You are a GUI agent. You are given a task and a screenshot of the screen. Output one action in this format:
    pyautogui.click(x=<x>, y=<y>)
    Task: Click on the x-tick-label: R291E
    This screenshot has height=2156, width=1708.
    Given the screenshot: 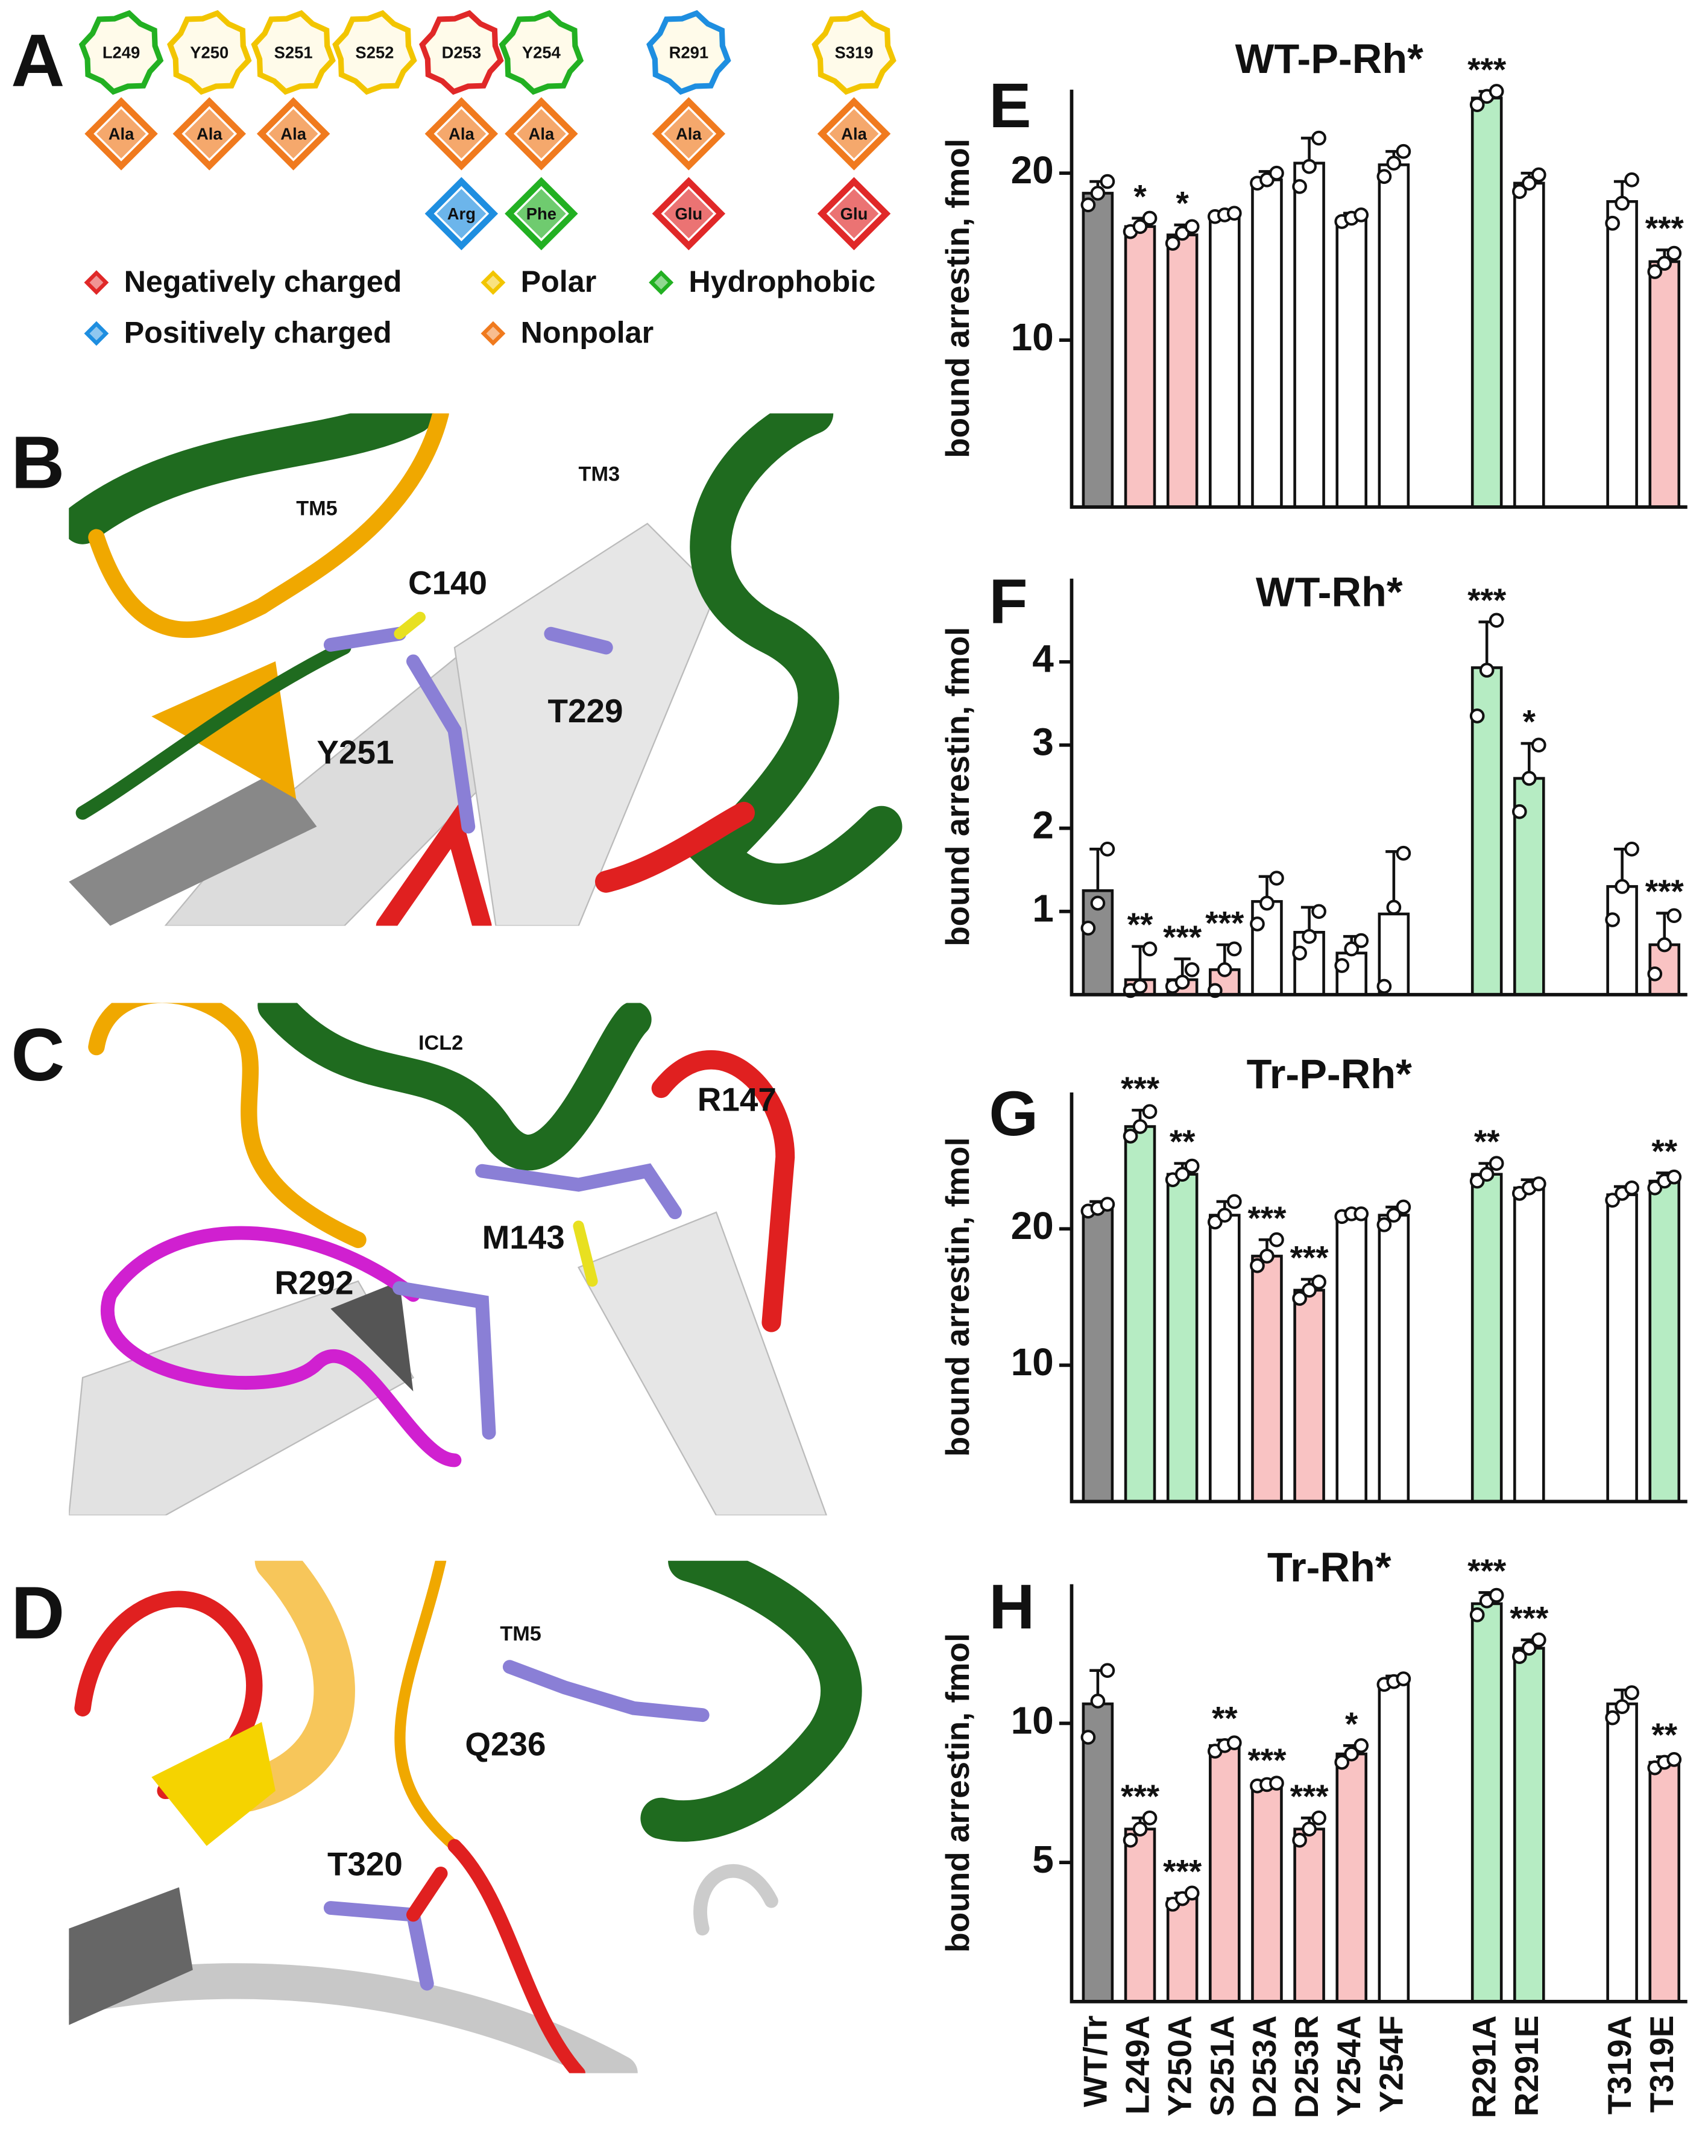 What is the action you would take?
    pyautogui.click(x=1527, y=2066)
    